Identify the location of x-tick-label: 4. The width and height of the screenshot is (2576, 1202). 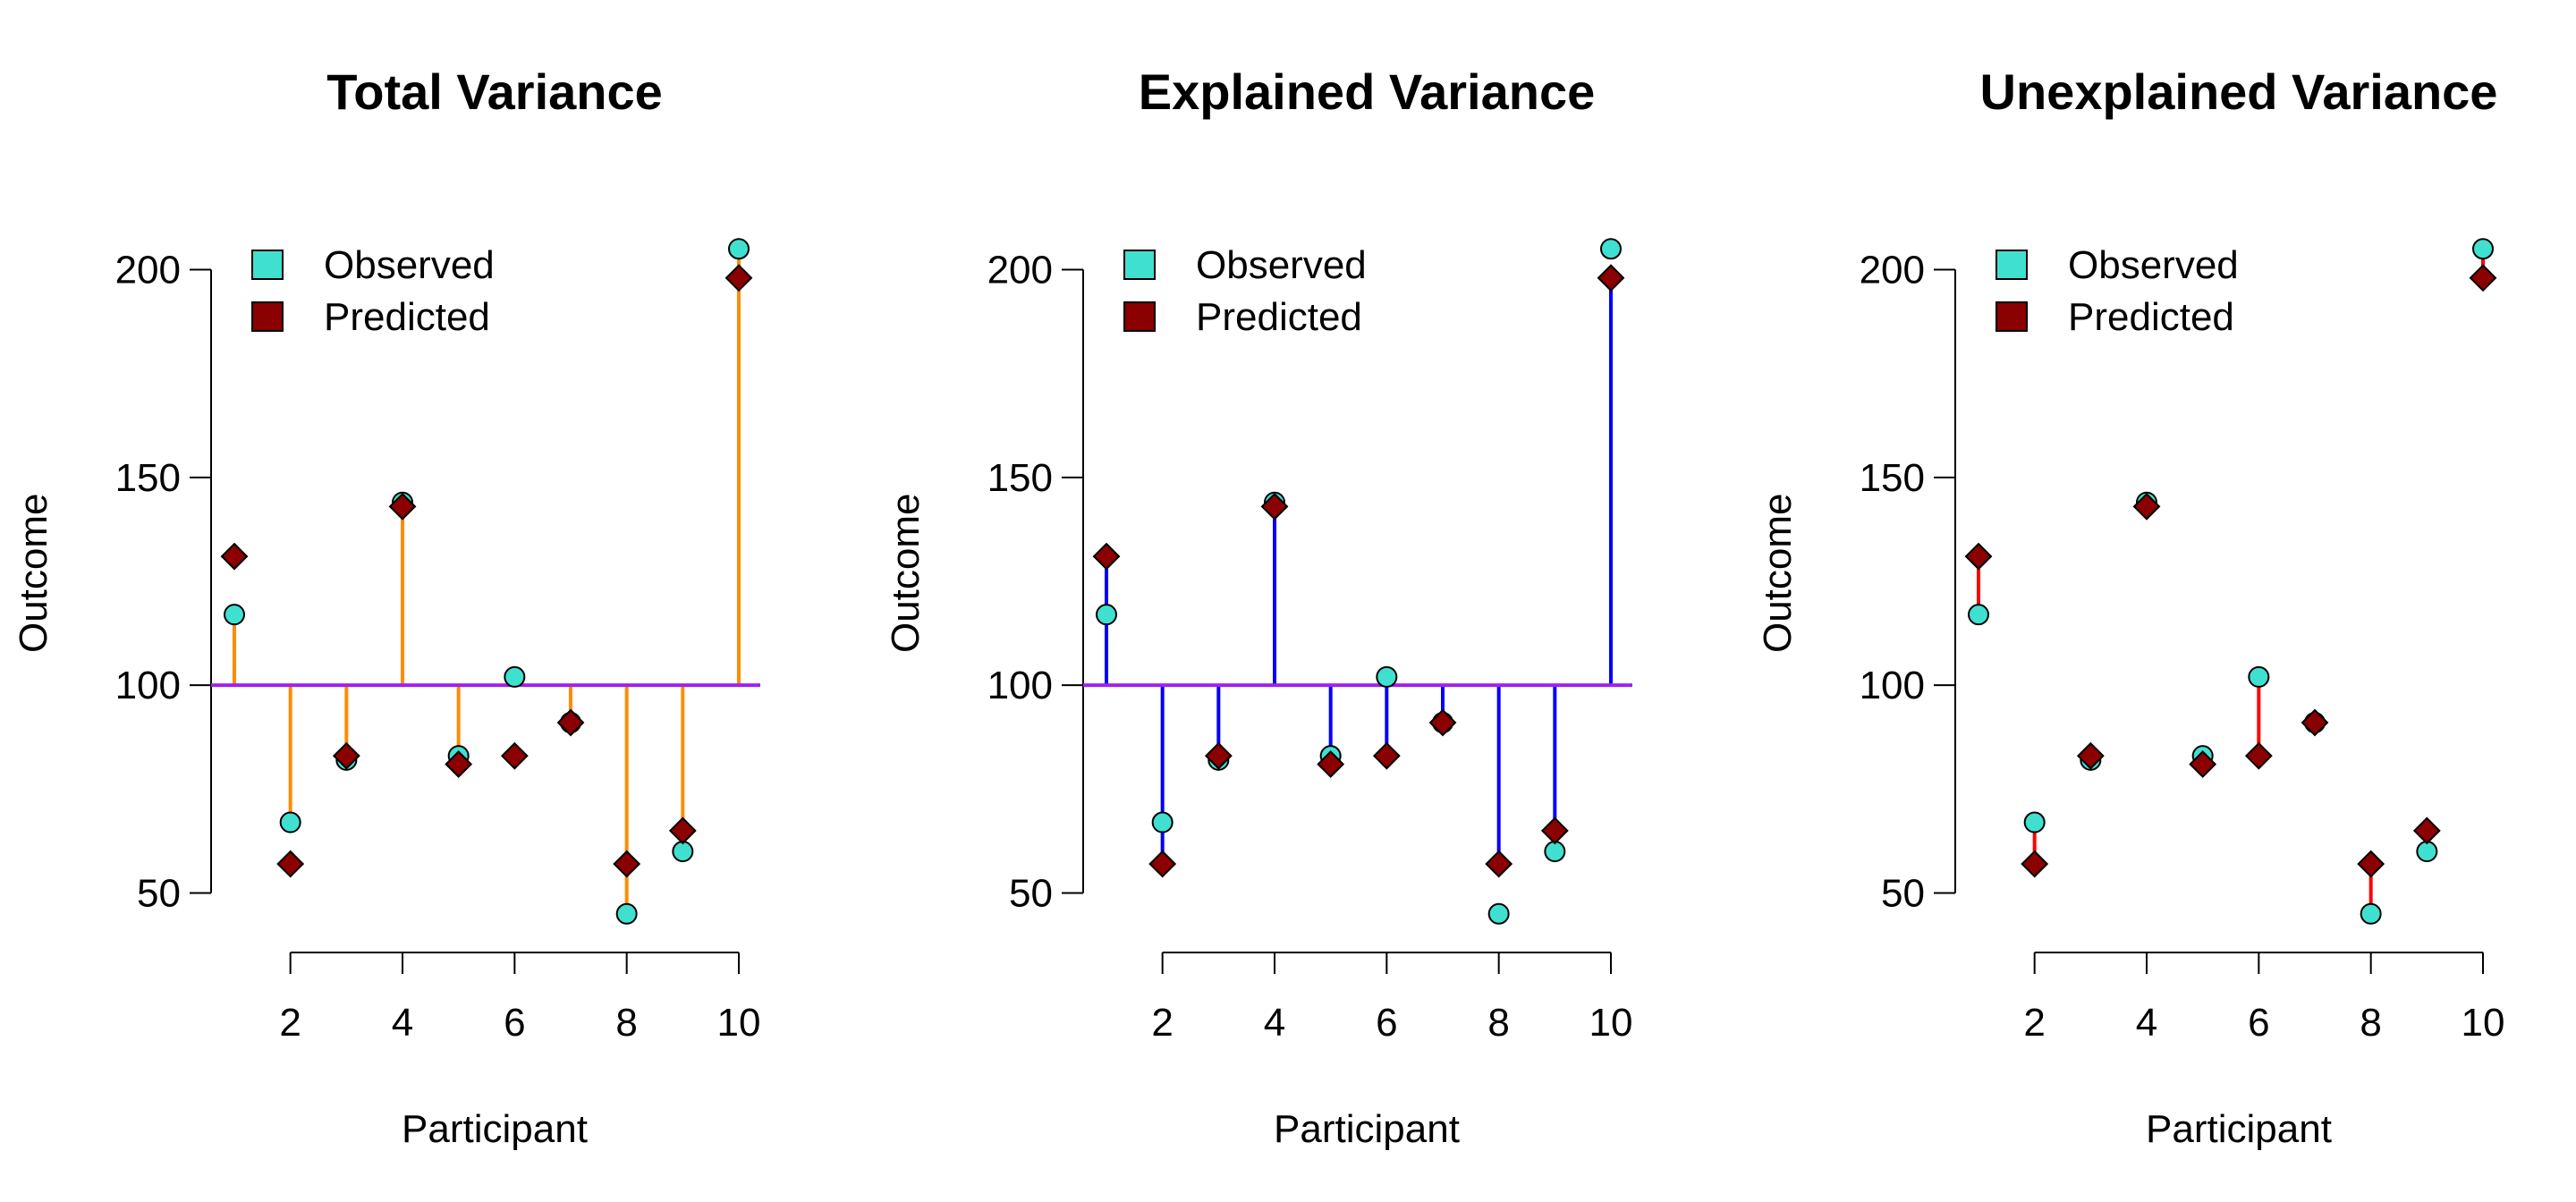
(1274, 1023).